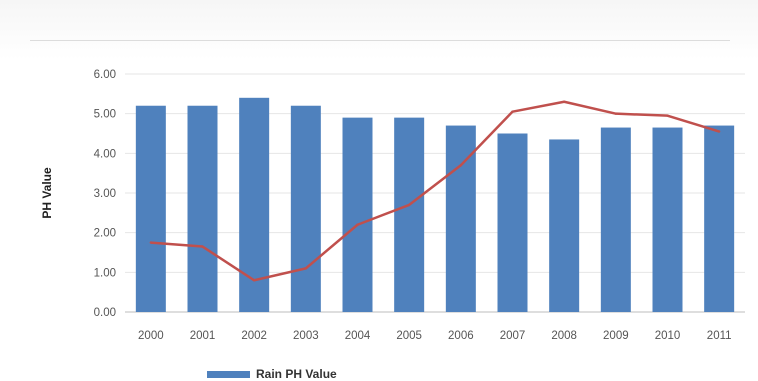 The image size is (758, 381). What do you see at coordinates (358, 336) in the screenshot?
I see `x-tick-label: 2004` at bounding box center [358, 336].